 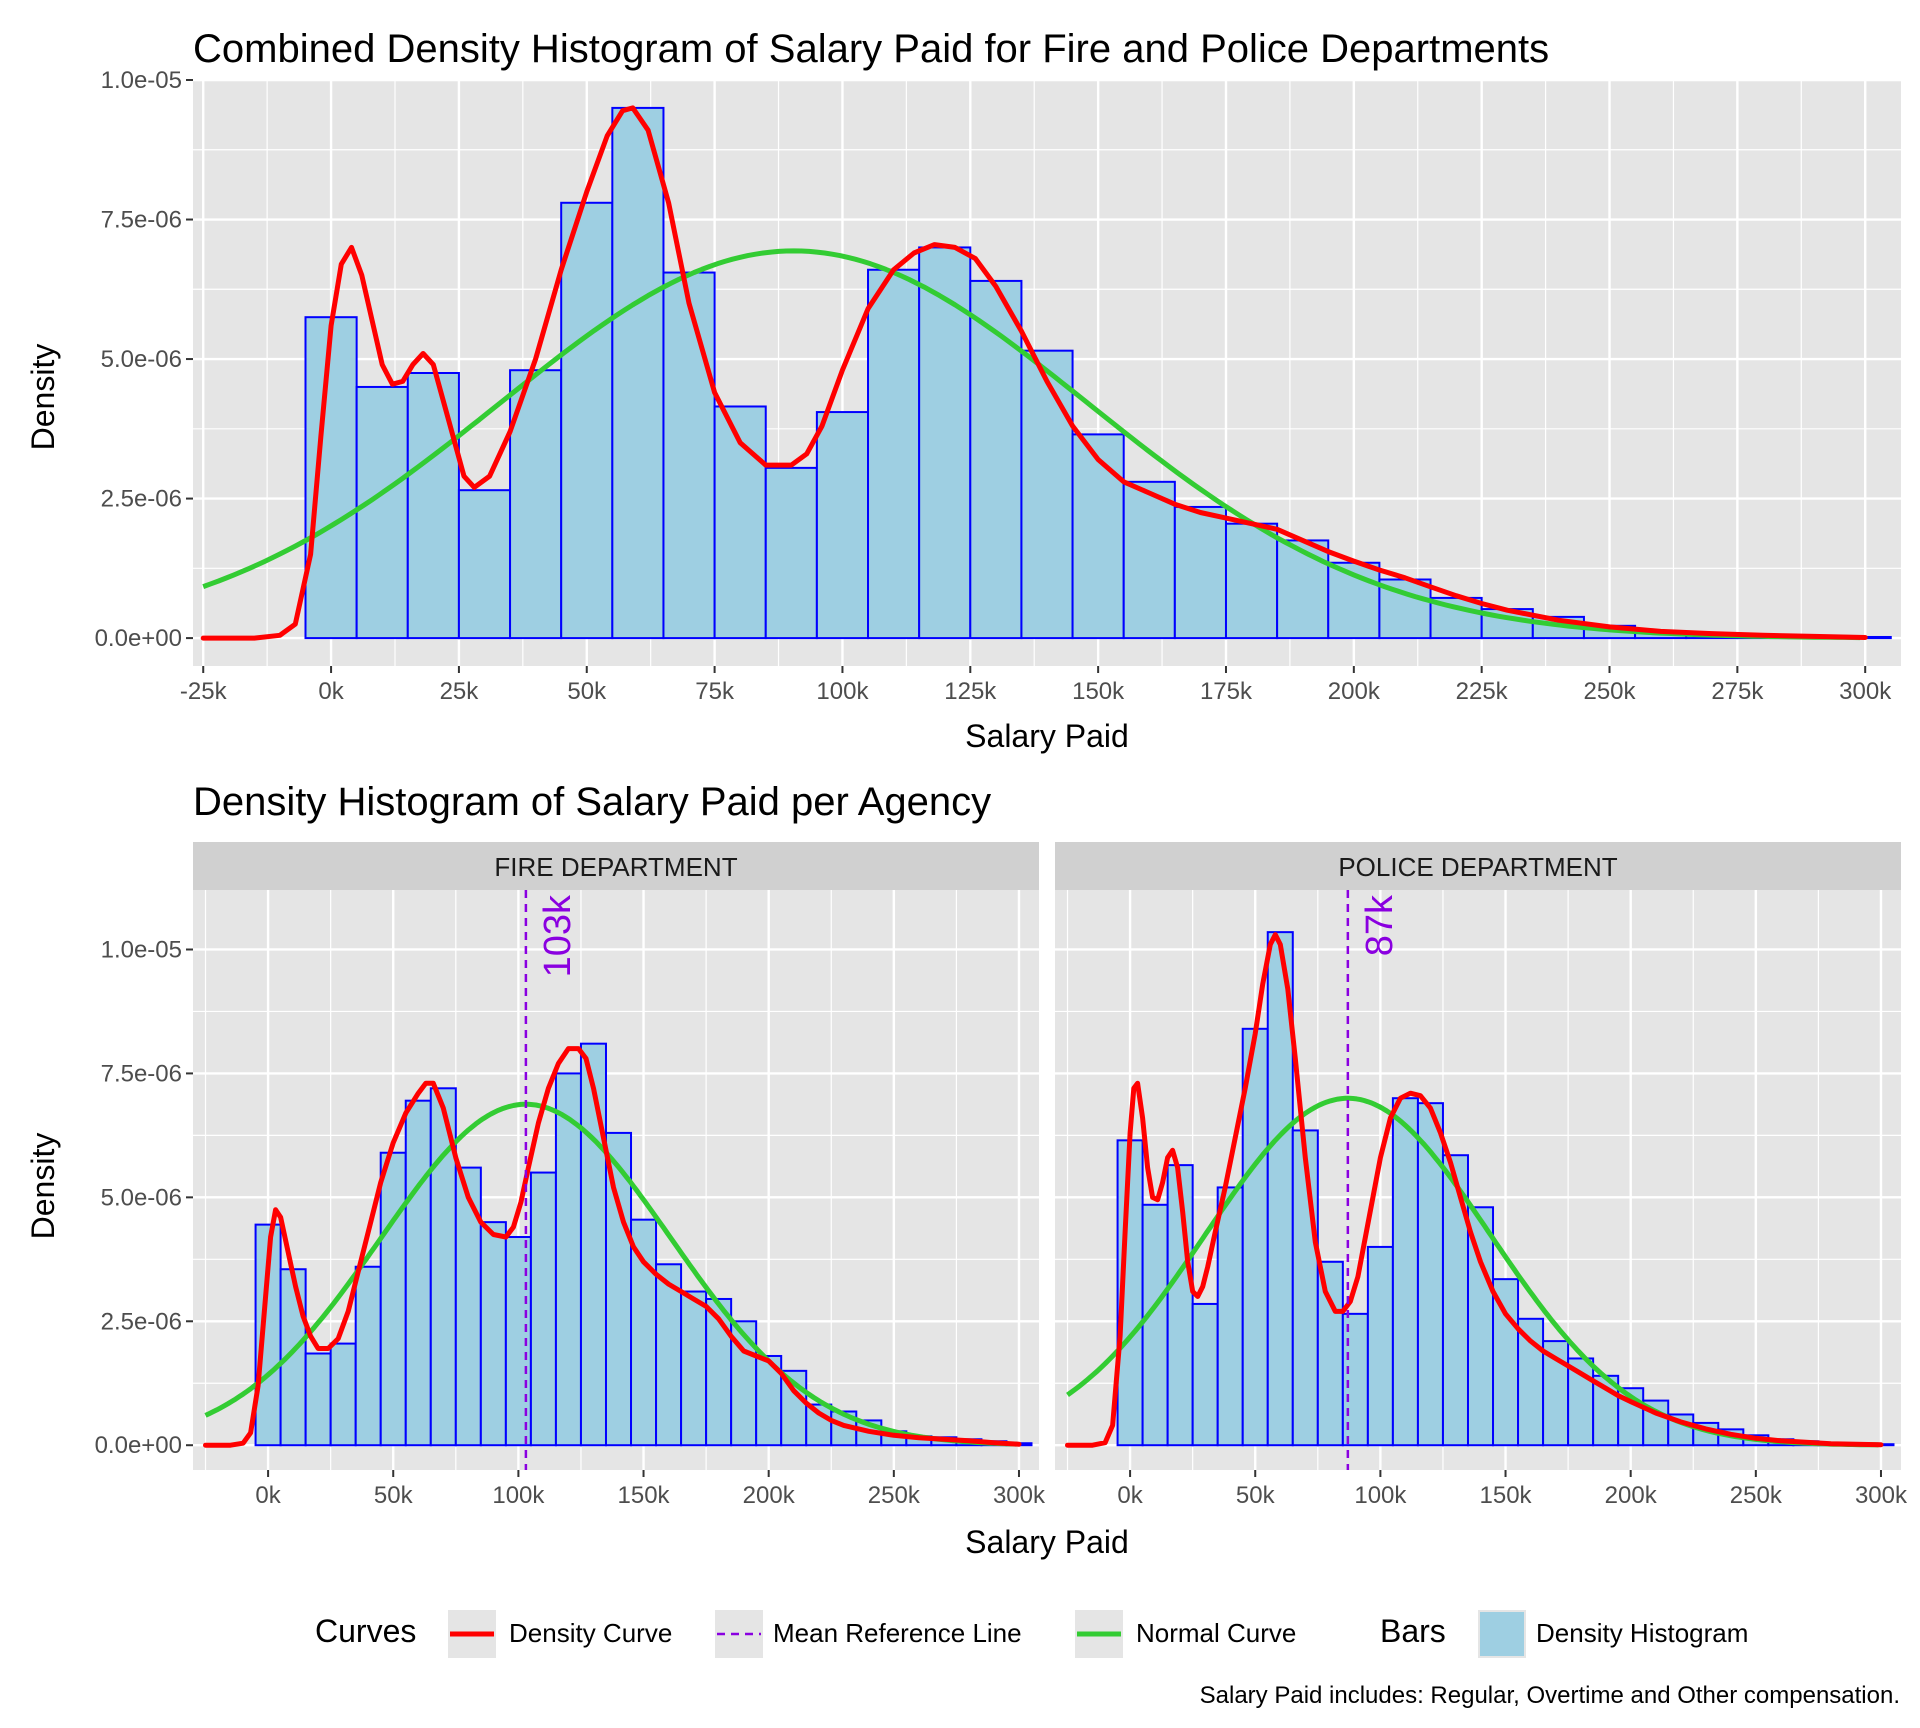 What do you see at coordinates (842, 691) in the screenshot?
I see `combined-x-tick-label: 100k` at bounding box center [842, 691].